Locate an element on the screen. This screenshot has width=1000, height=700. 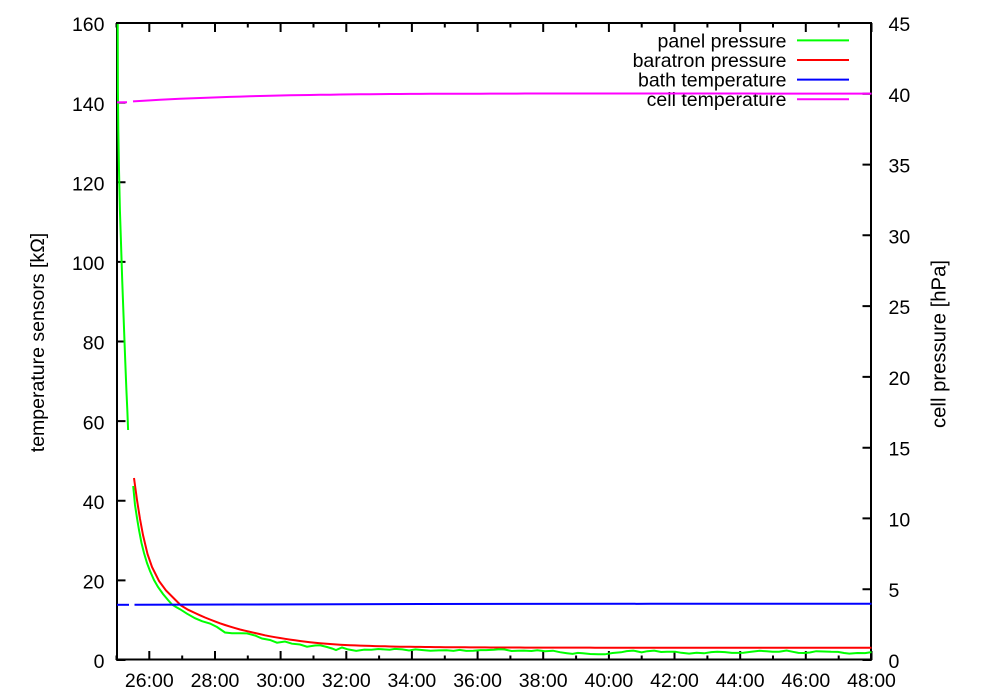
svg-text: 60 is located at coordinates (94, 423).